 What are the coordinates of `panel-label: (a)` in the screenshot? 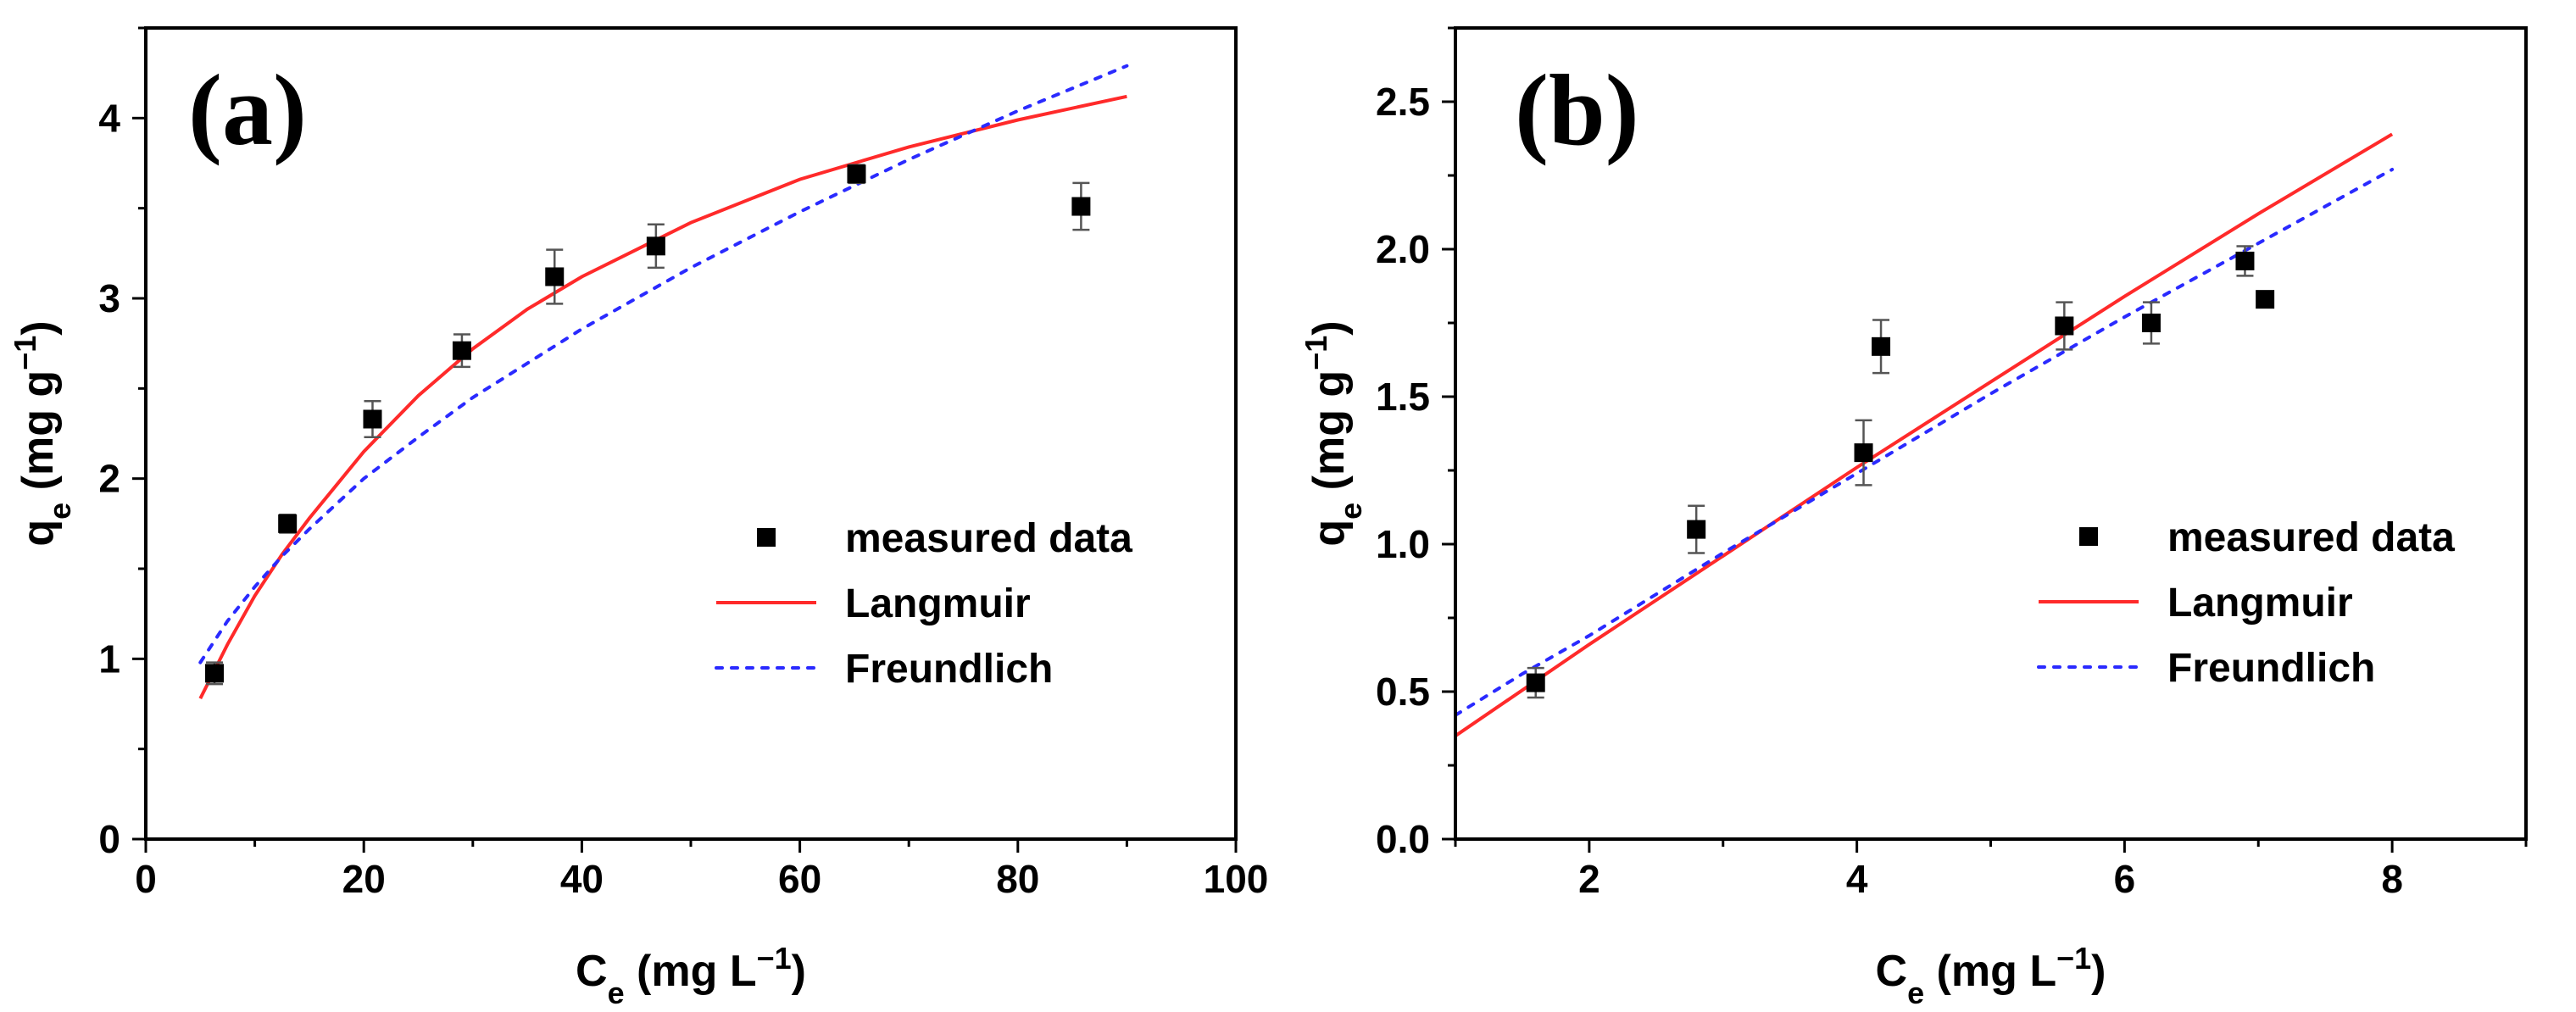 It's located at (247, 110).